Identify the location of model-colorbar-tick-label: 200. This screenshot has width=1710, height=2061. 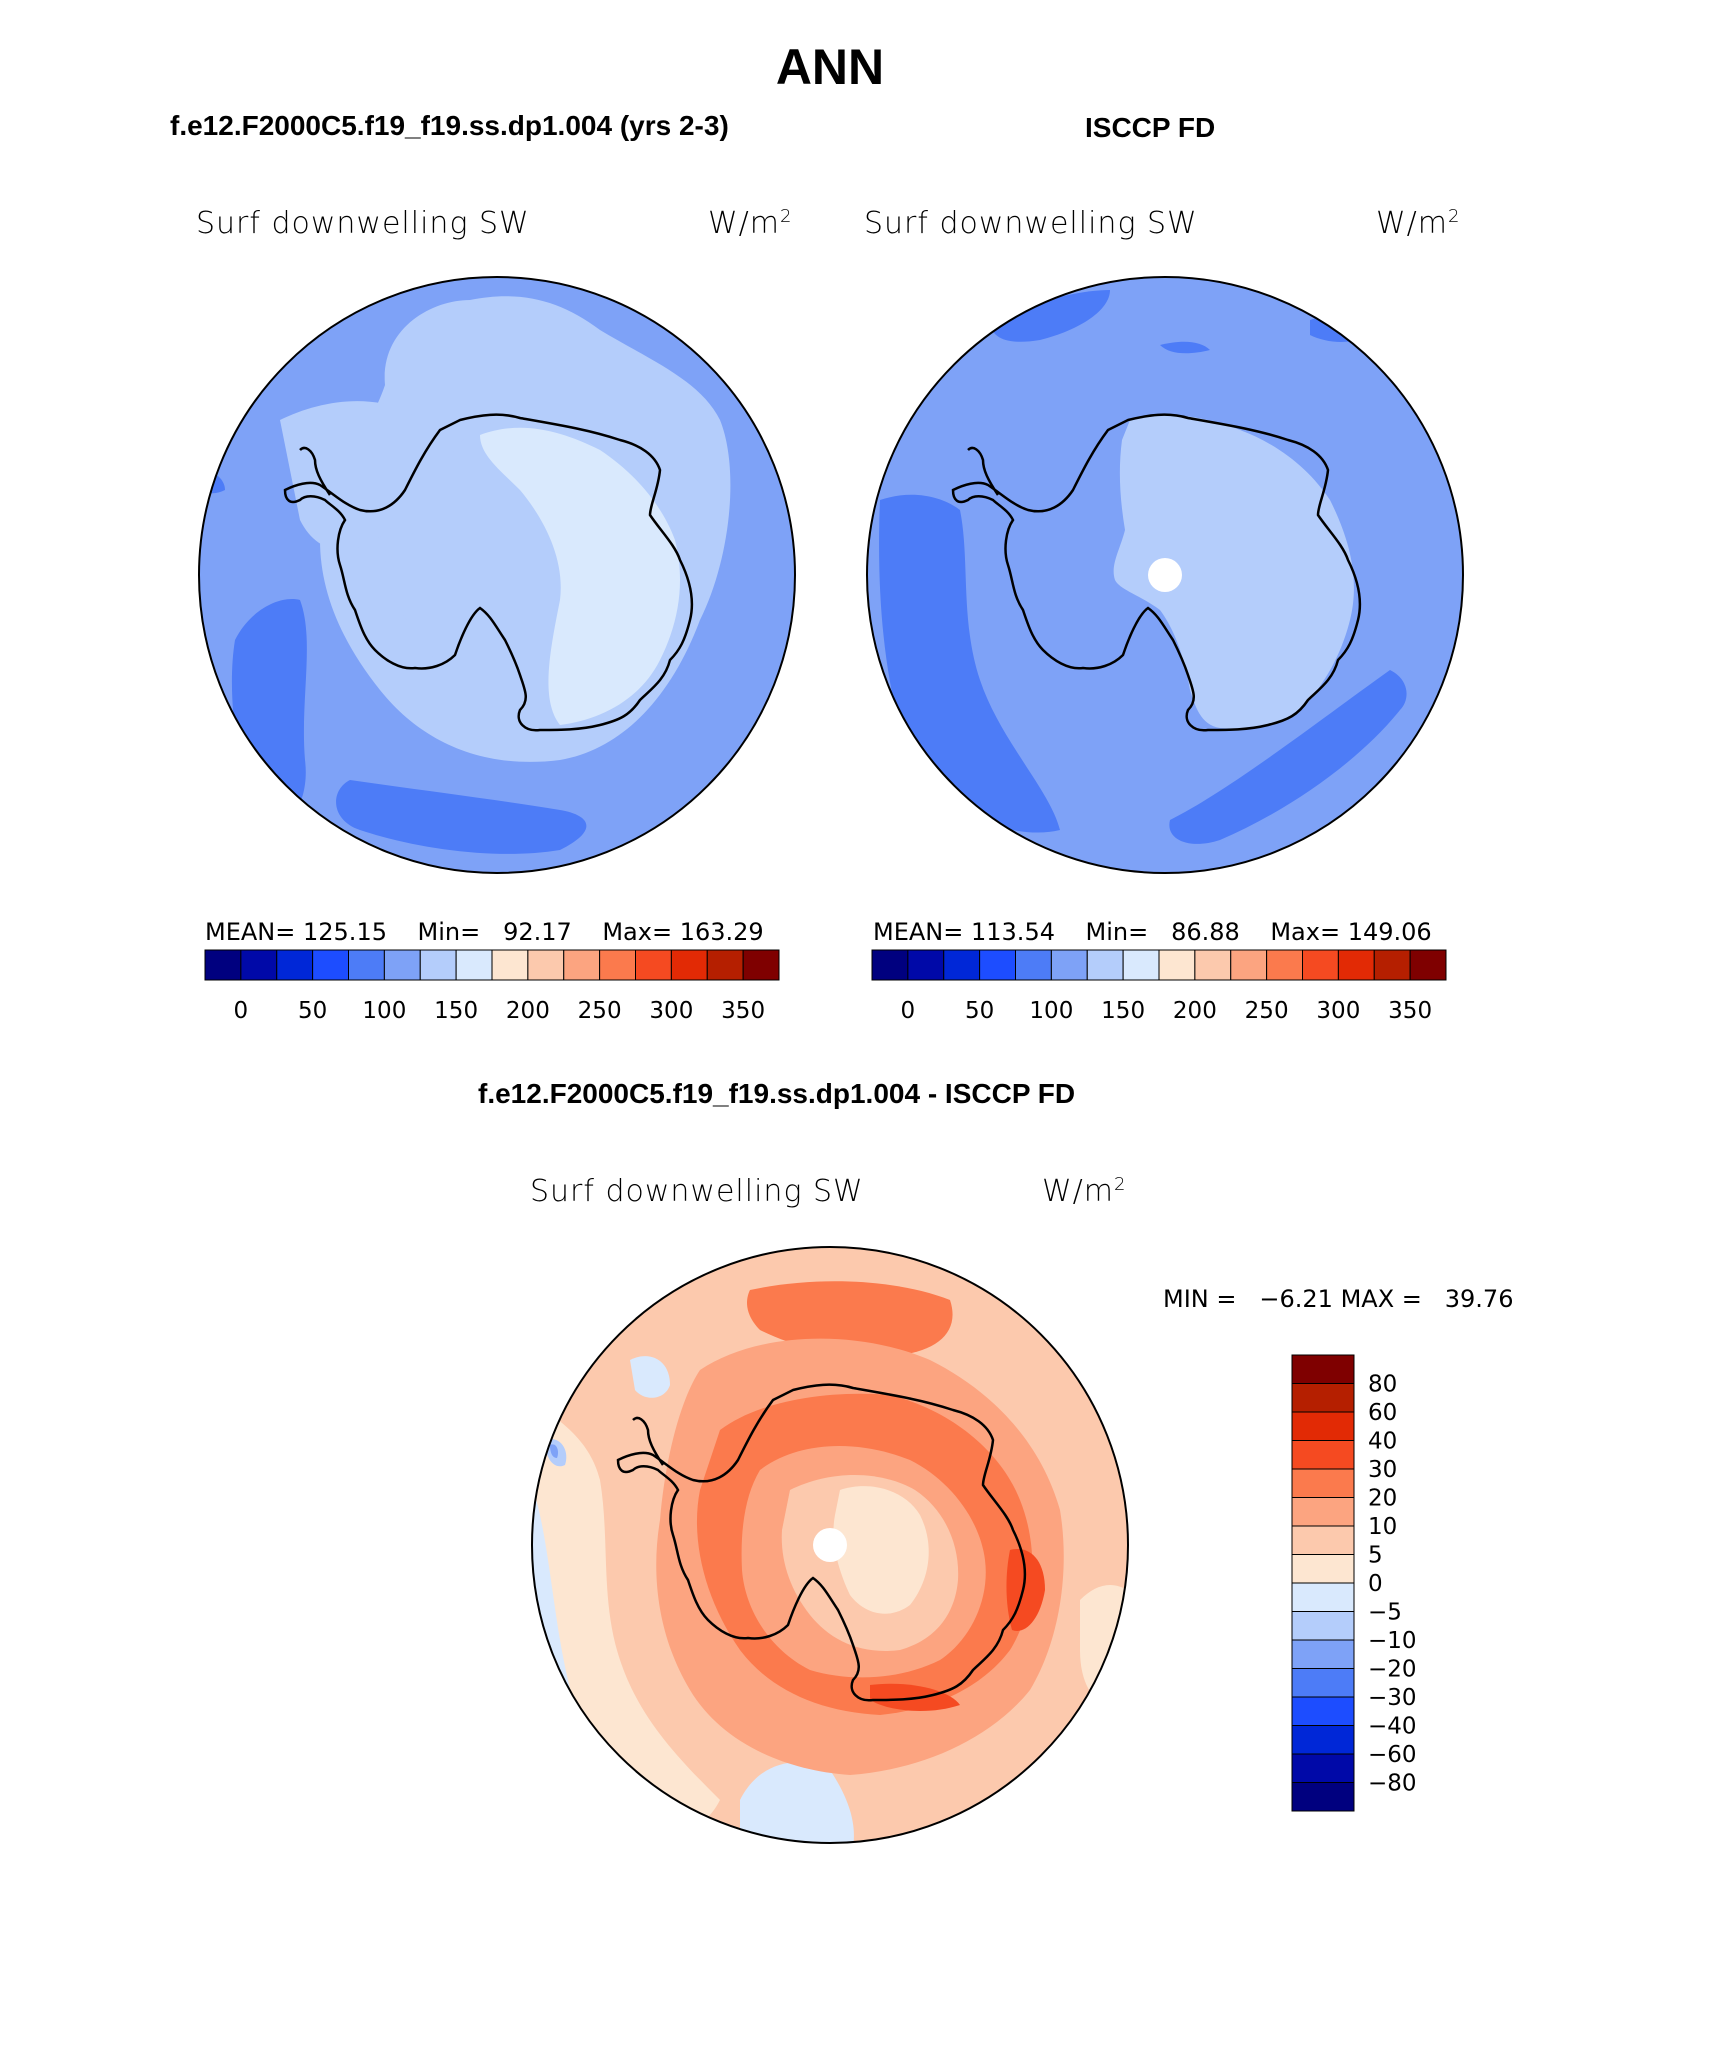
(528, 1011).